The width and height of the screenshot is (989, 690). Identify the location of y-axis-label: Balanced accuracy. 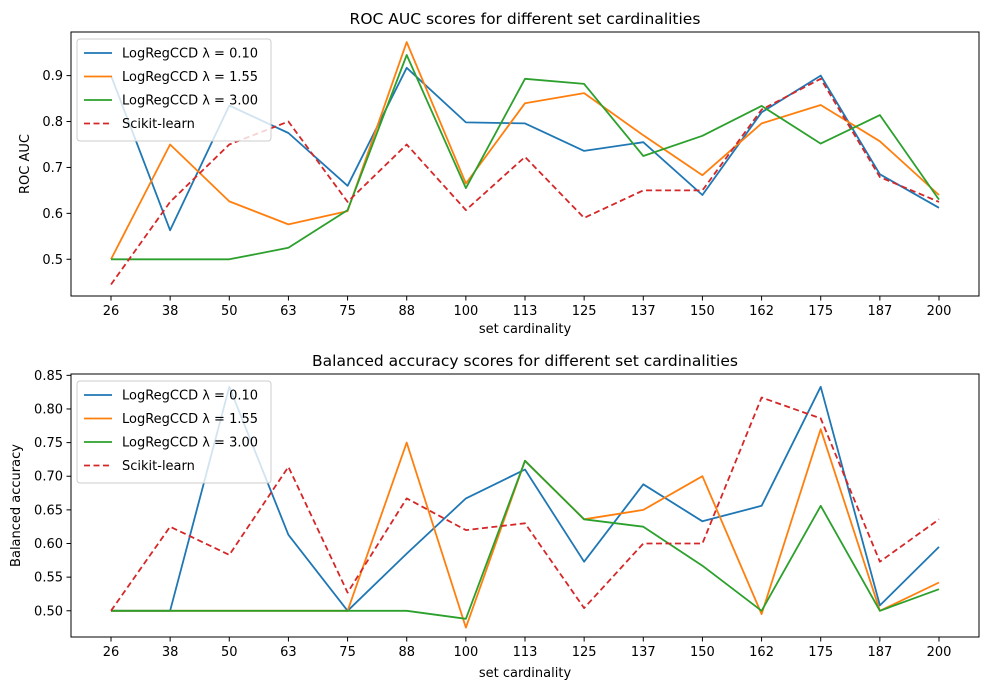
(16, 505).